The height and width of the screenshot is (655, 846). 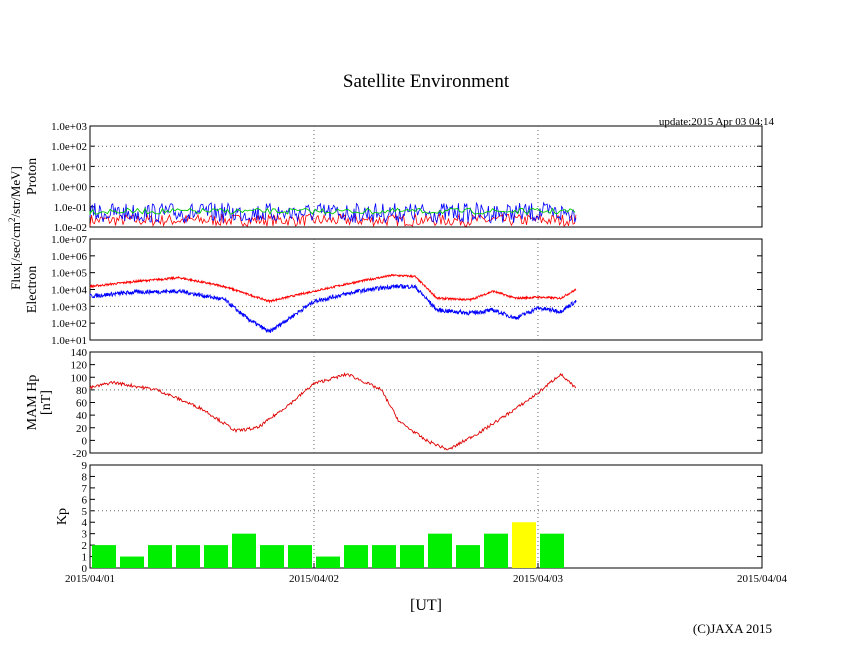 What do you see at coordinates (333, 220) in the screenshot?
I see `series-line-proton-red` at bounding box center [333, 220].